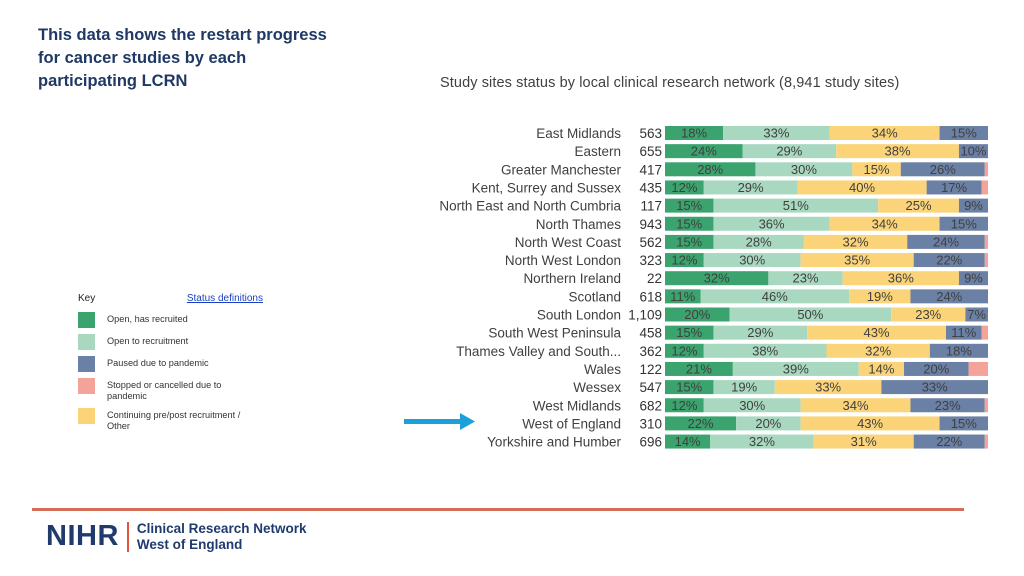 This screenshot has width=1024, height=576. What do you see at coordinates (943, 169) in the screenshot?
I see `data-label: 26%` at bounding box center [943, 169].